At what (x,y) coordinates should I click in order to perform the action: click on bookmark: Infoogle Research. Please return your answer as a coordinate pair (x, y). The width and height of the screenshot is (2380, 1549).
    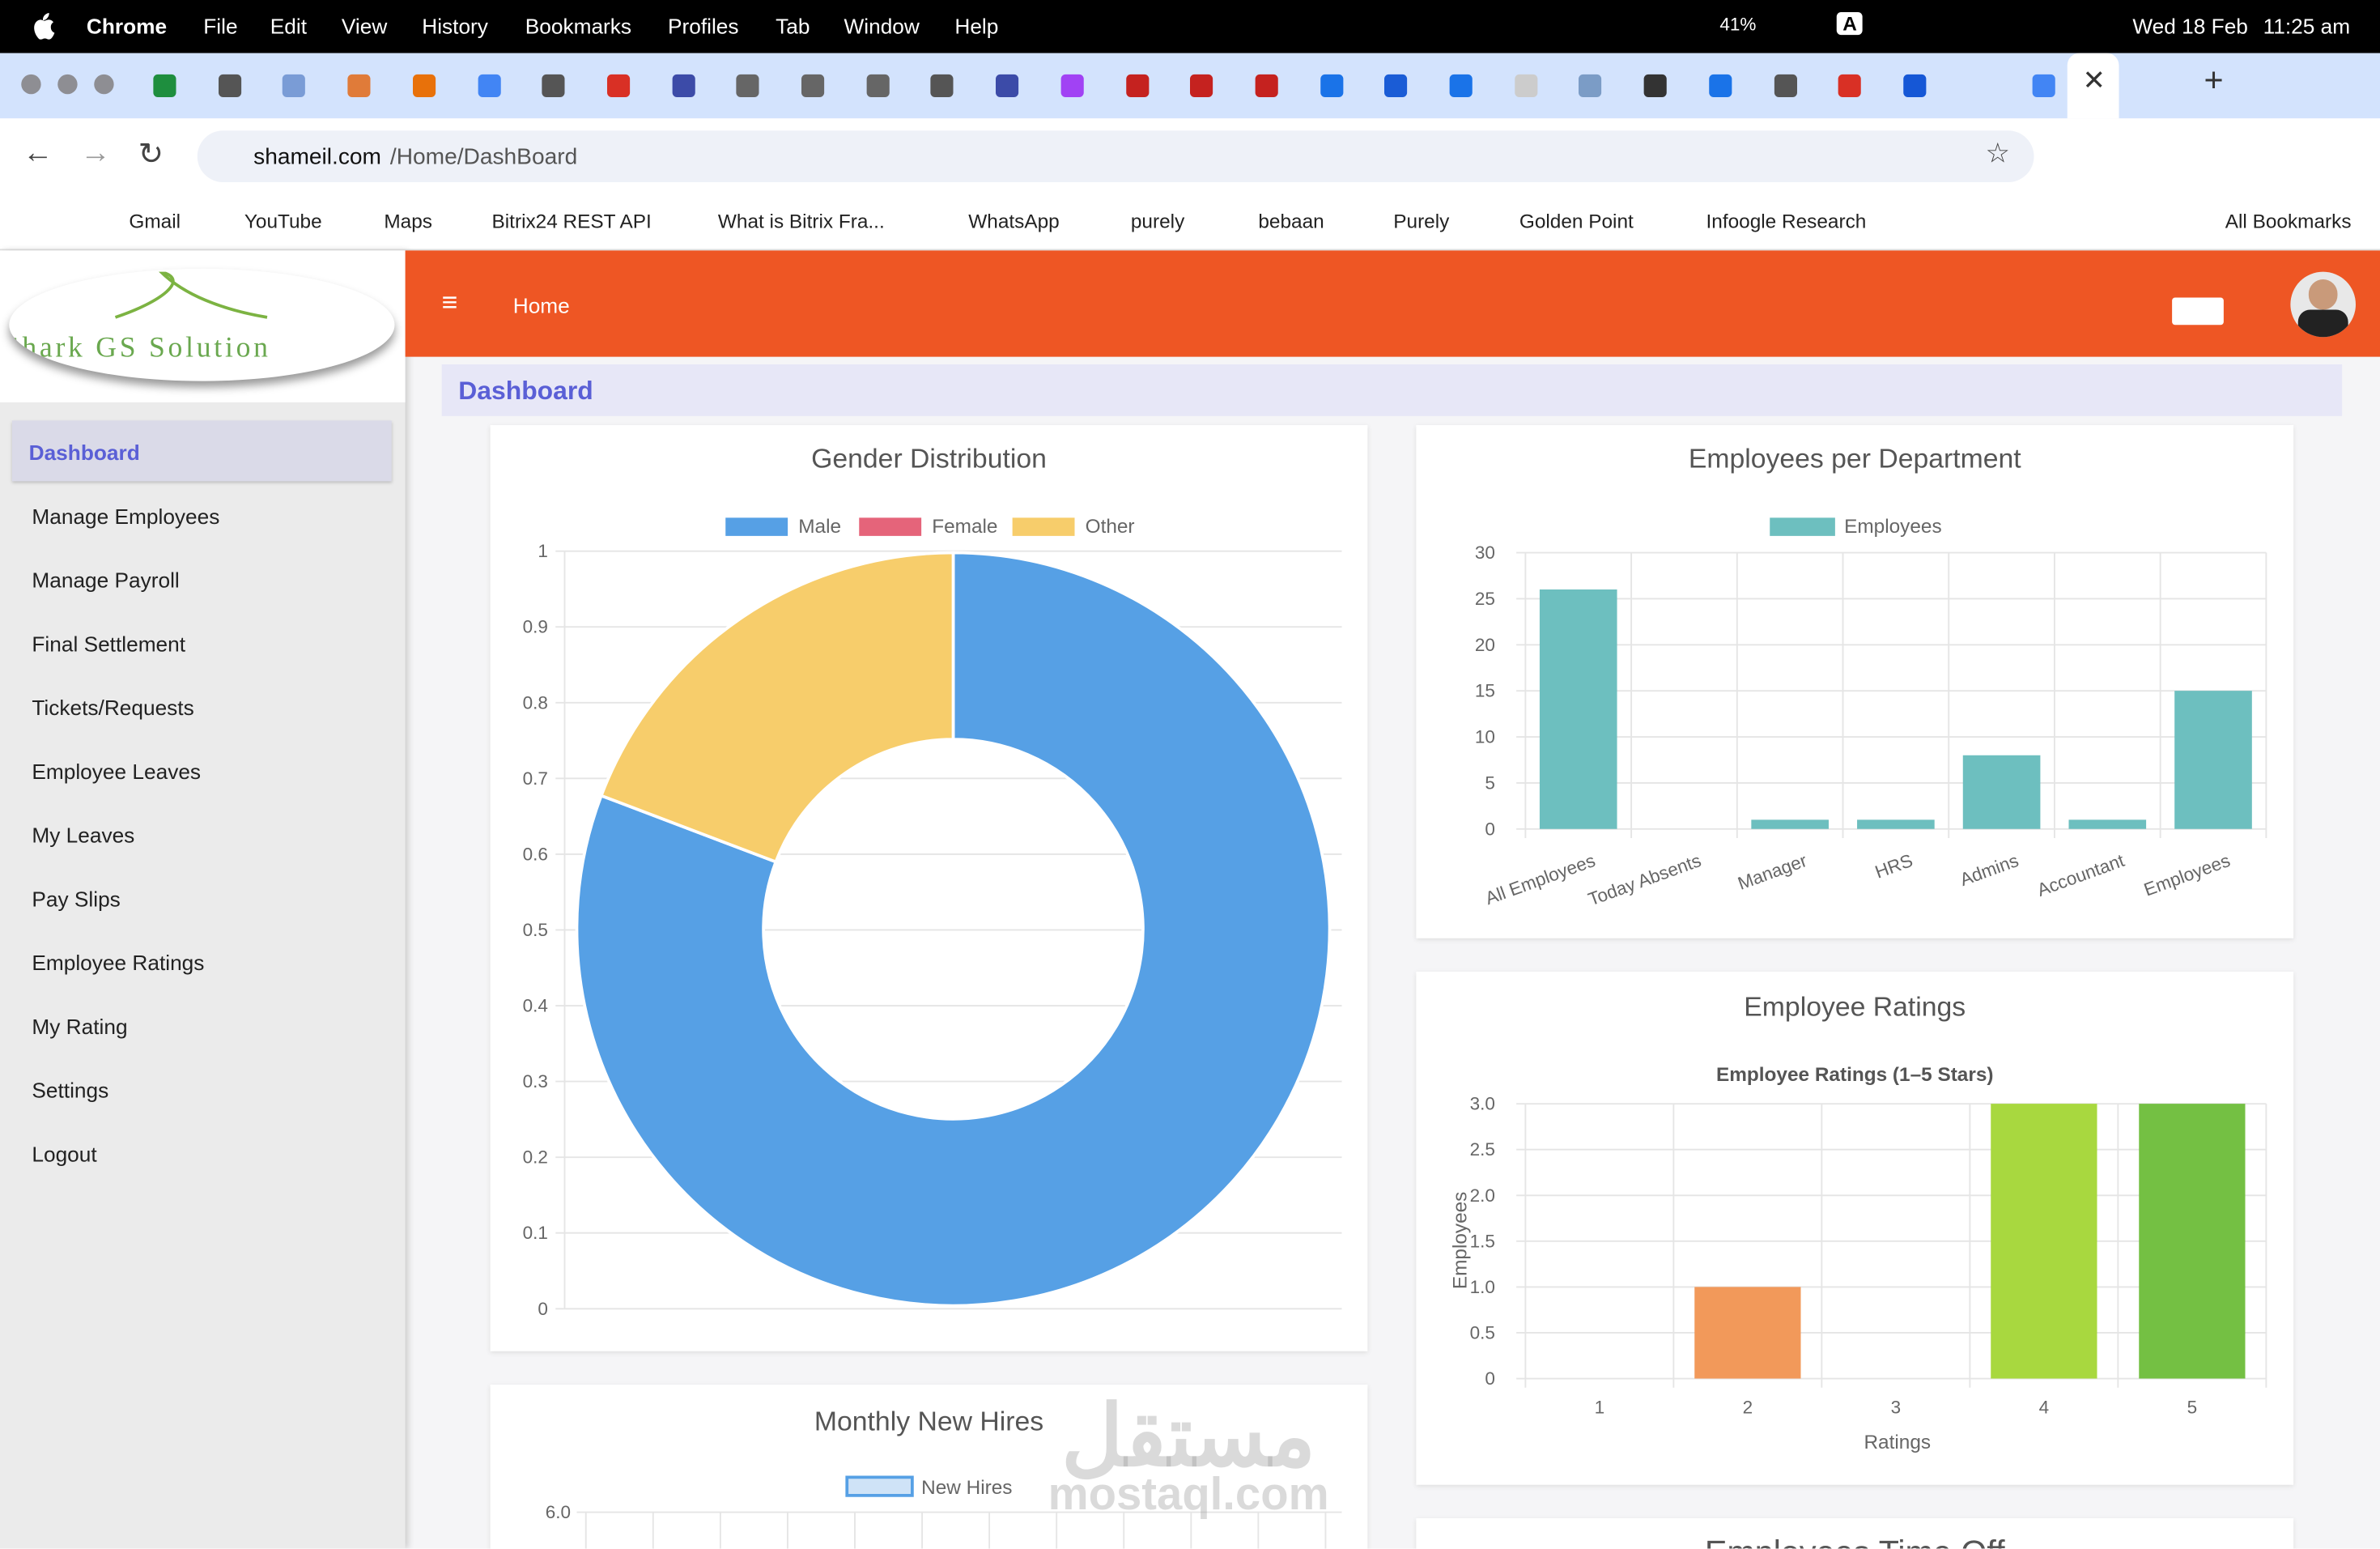
    Looking at the image, I should click on (1787, 220).